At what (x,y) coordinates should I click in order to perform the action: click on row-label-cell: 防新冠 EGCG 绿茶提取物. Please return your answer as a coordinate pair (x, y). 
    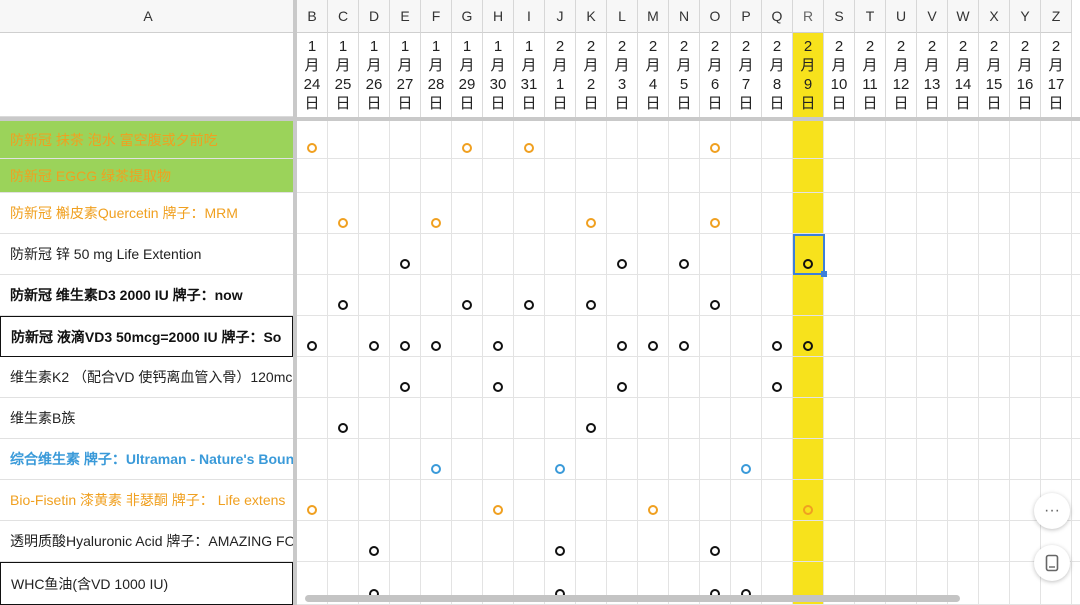
    Looking at the image, I should click on (146, 176).